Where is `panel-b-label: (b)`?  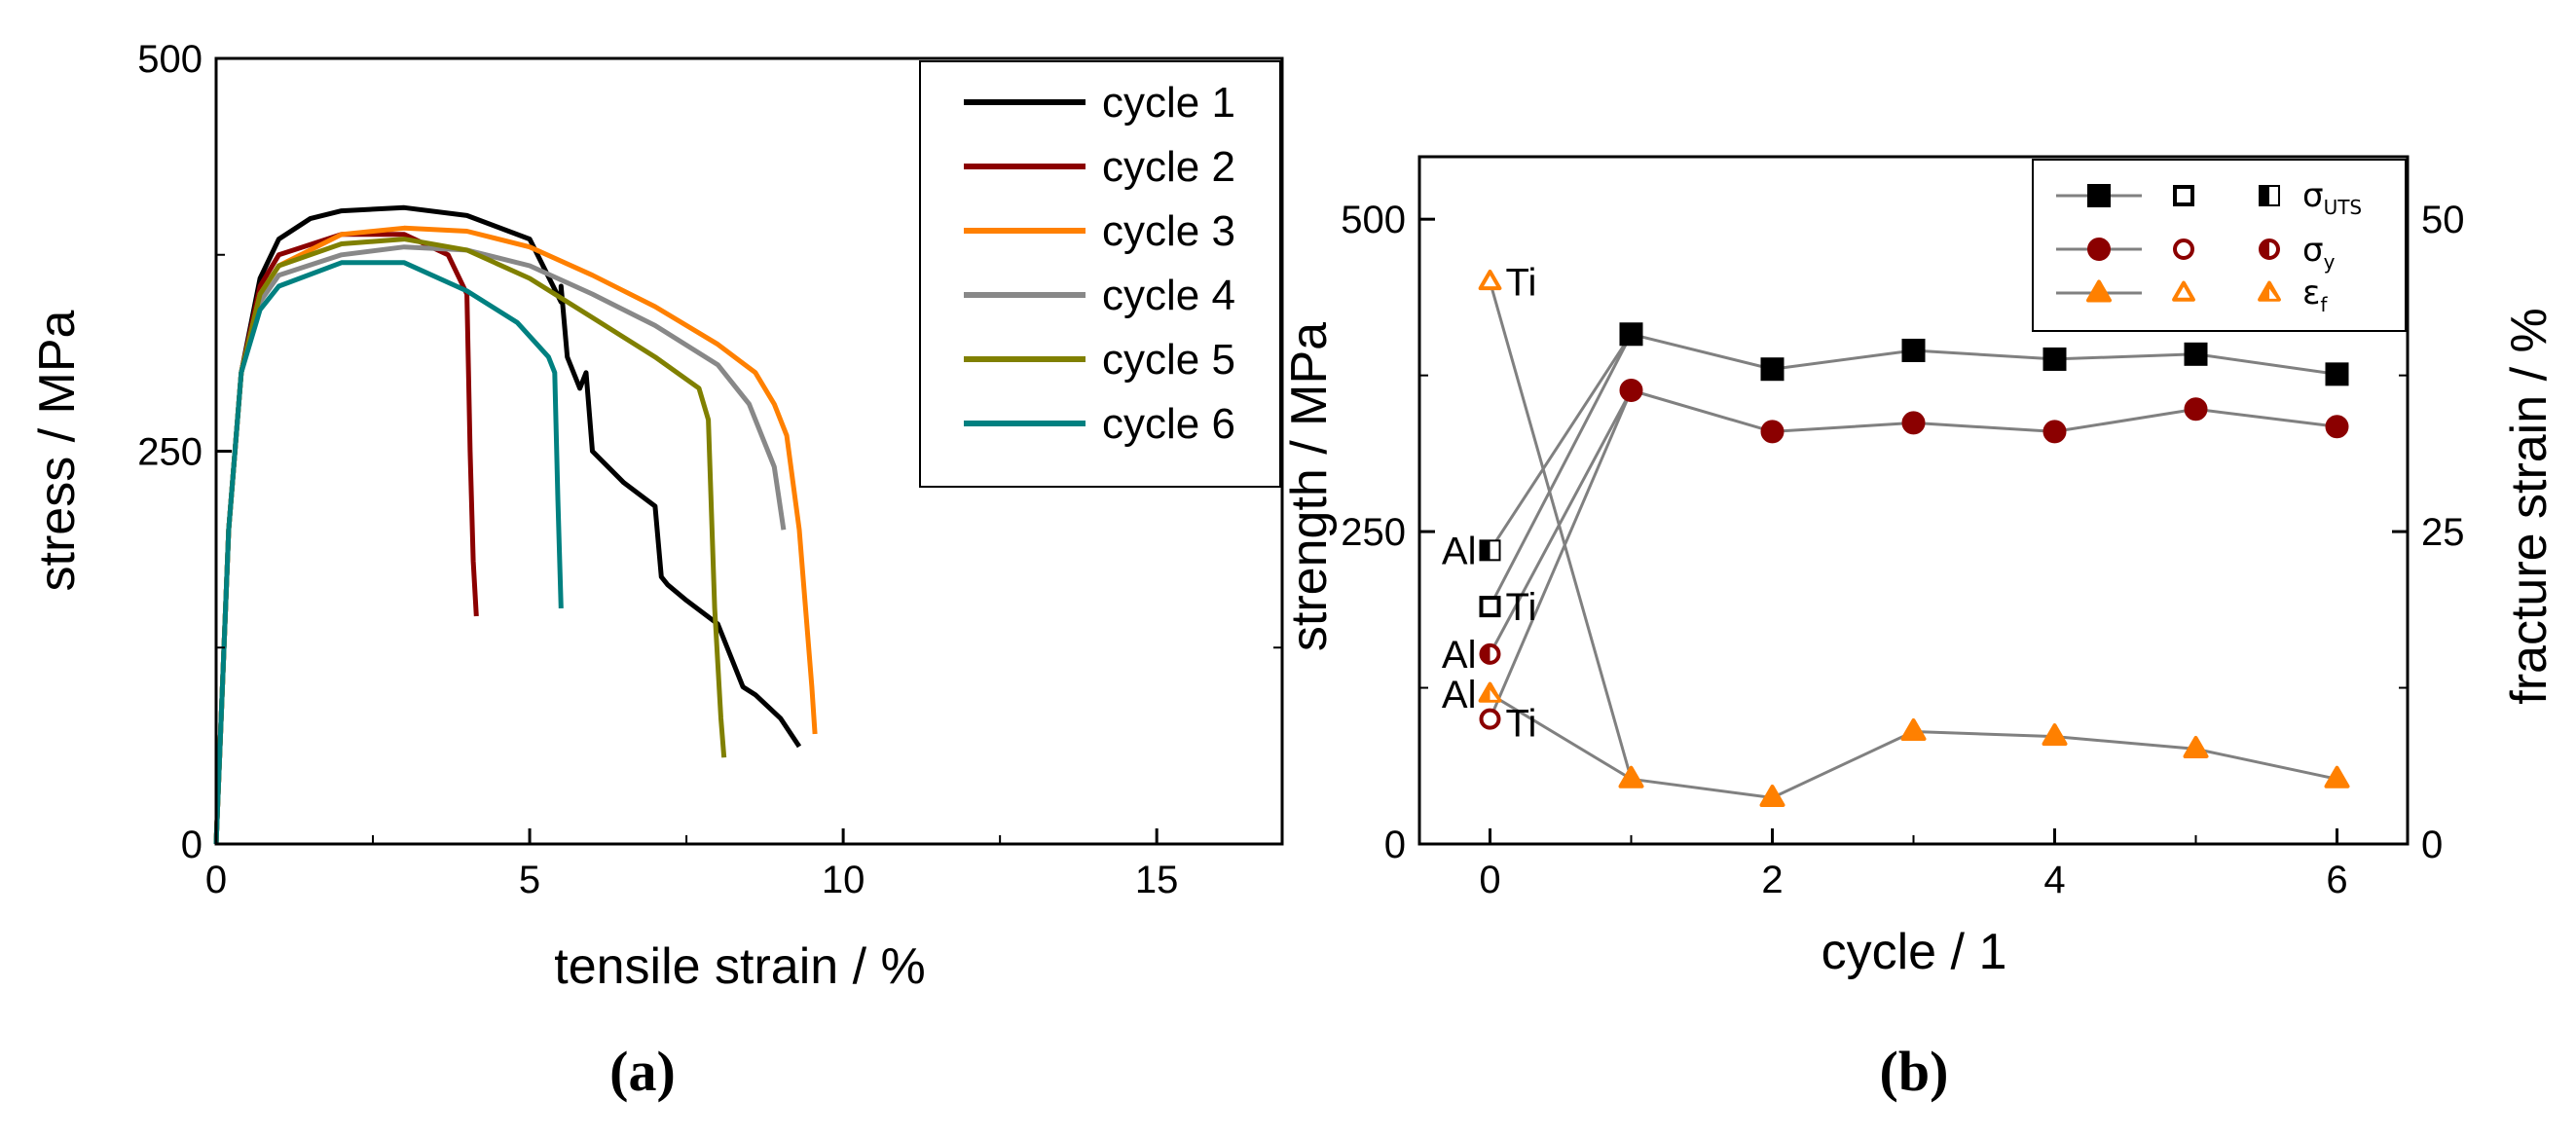
panel-b-label: (b) is located at coordinates (1914, 1071).